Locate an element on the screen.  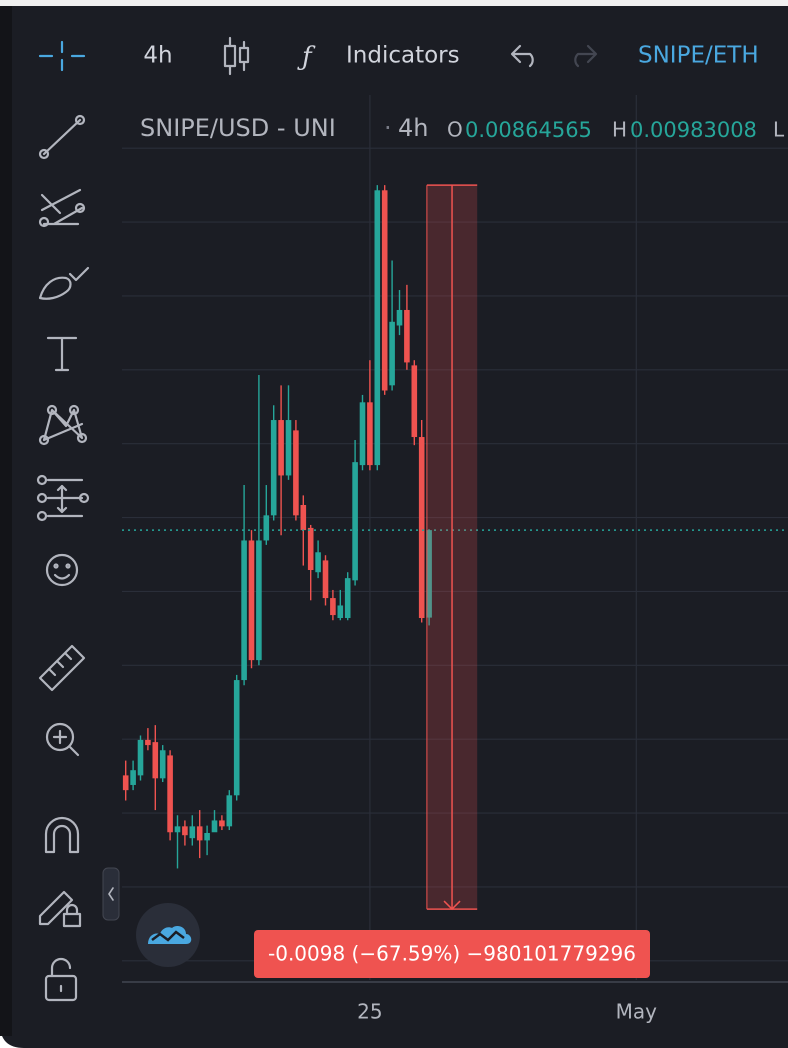
indicators-icon: ƒ is located at coordinates (306, 57).